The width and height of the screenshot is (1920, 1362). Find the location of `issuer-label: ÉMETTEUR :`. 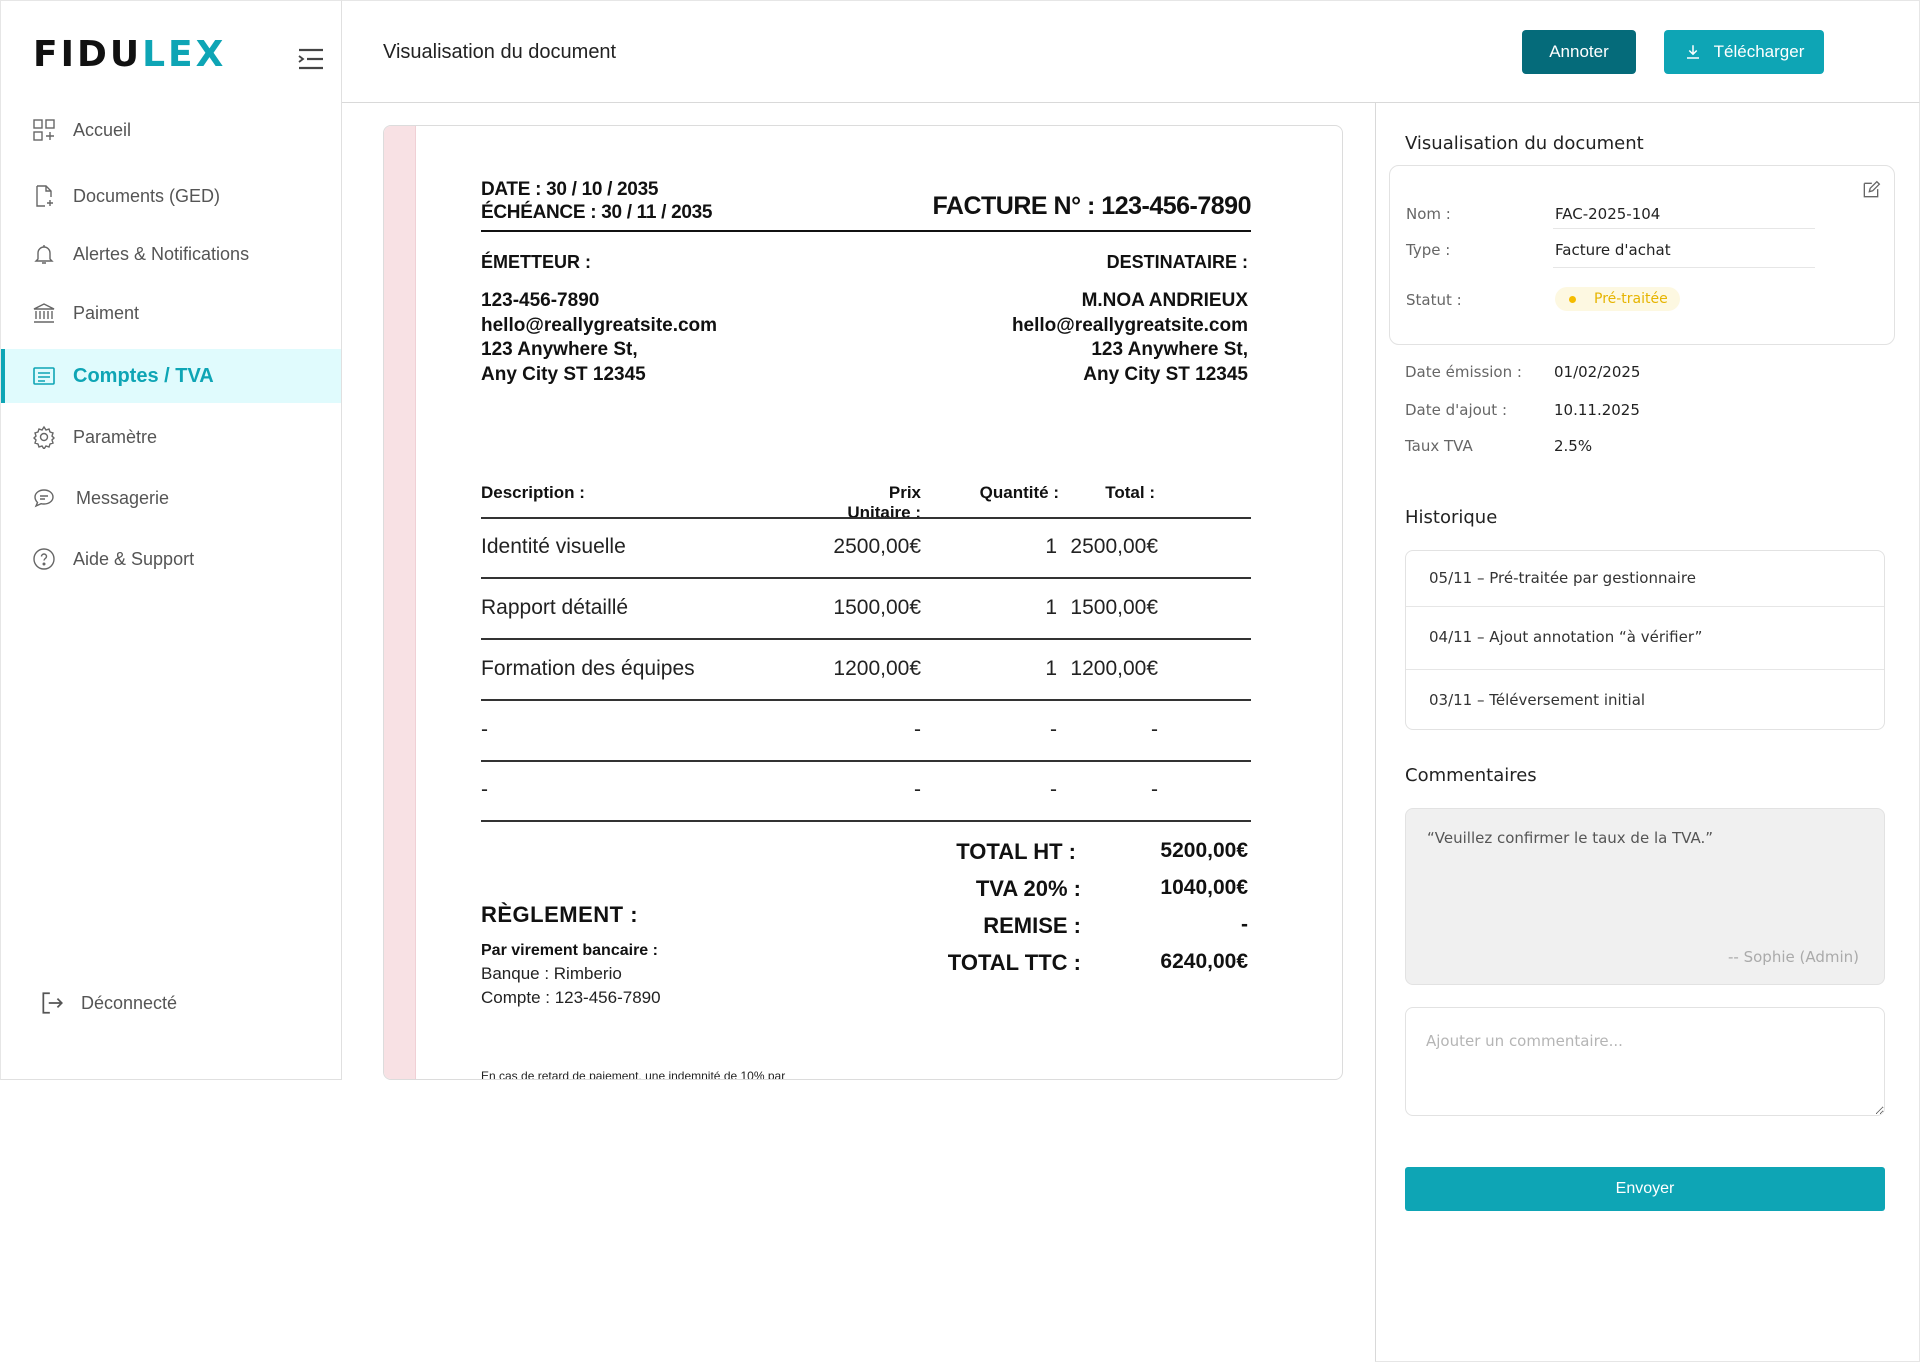

issuer-label: ÉMETTEUR : is located at coordinates (536, 262).